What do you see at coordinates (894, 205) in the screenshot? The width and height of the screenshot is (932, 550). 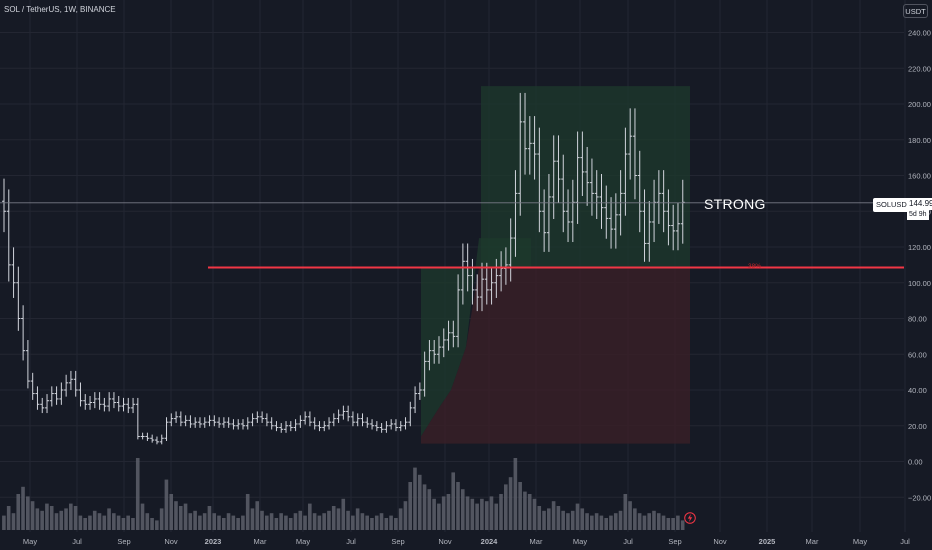 I see `symbol-price-tag: SOLUSDT` at bounding box center [894, 205].